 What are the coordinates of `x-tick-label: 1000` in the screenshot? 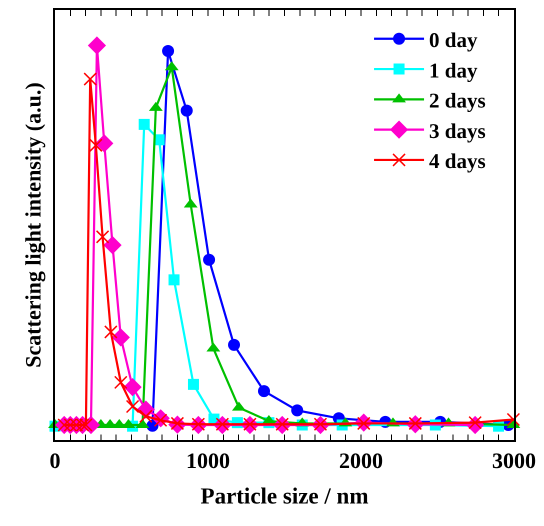 It's located at (208, 461).